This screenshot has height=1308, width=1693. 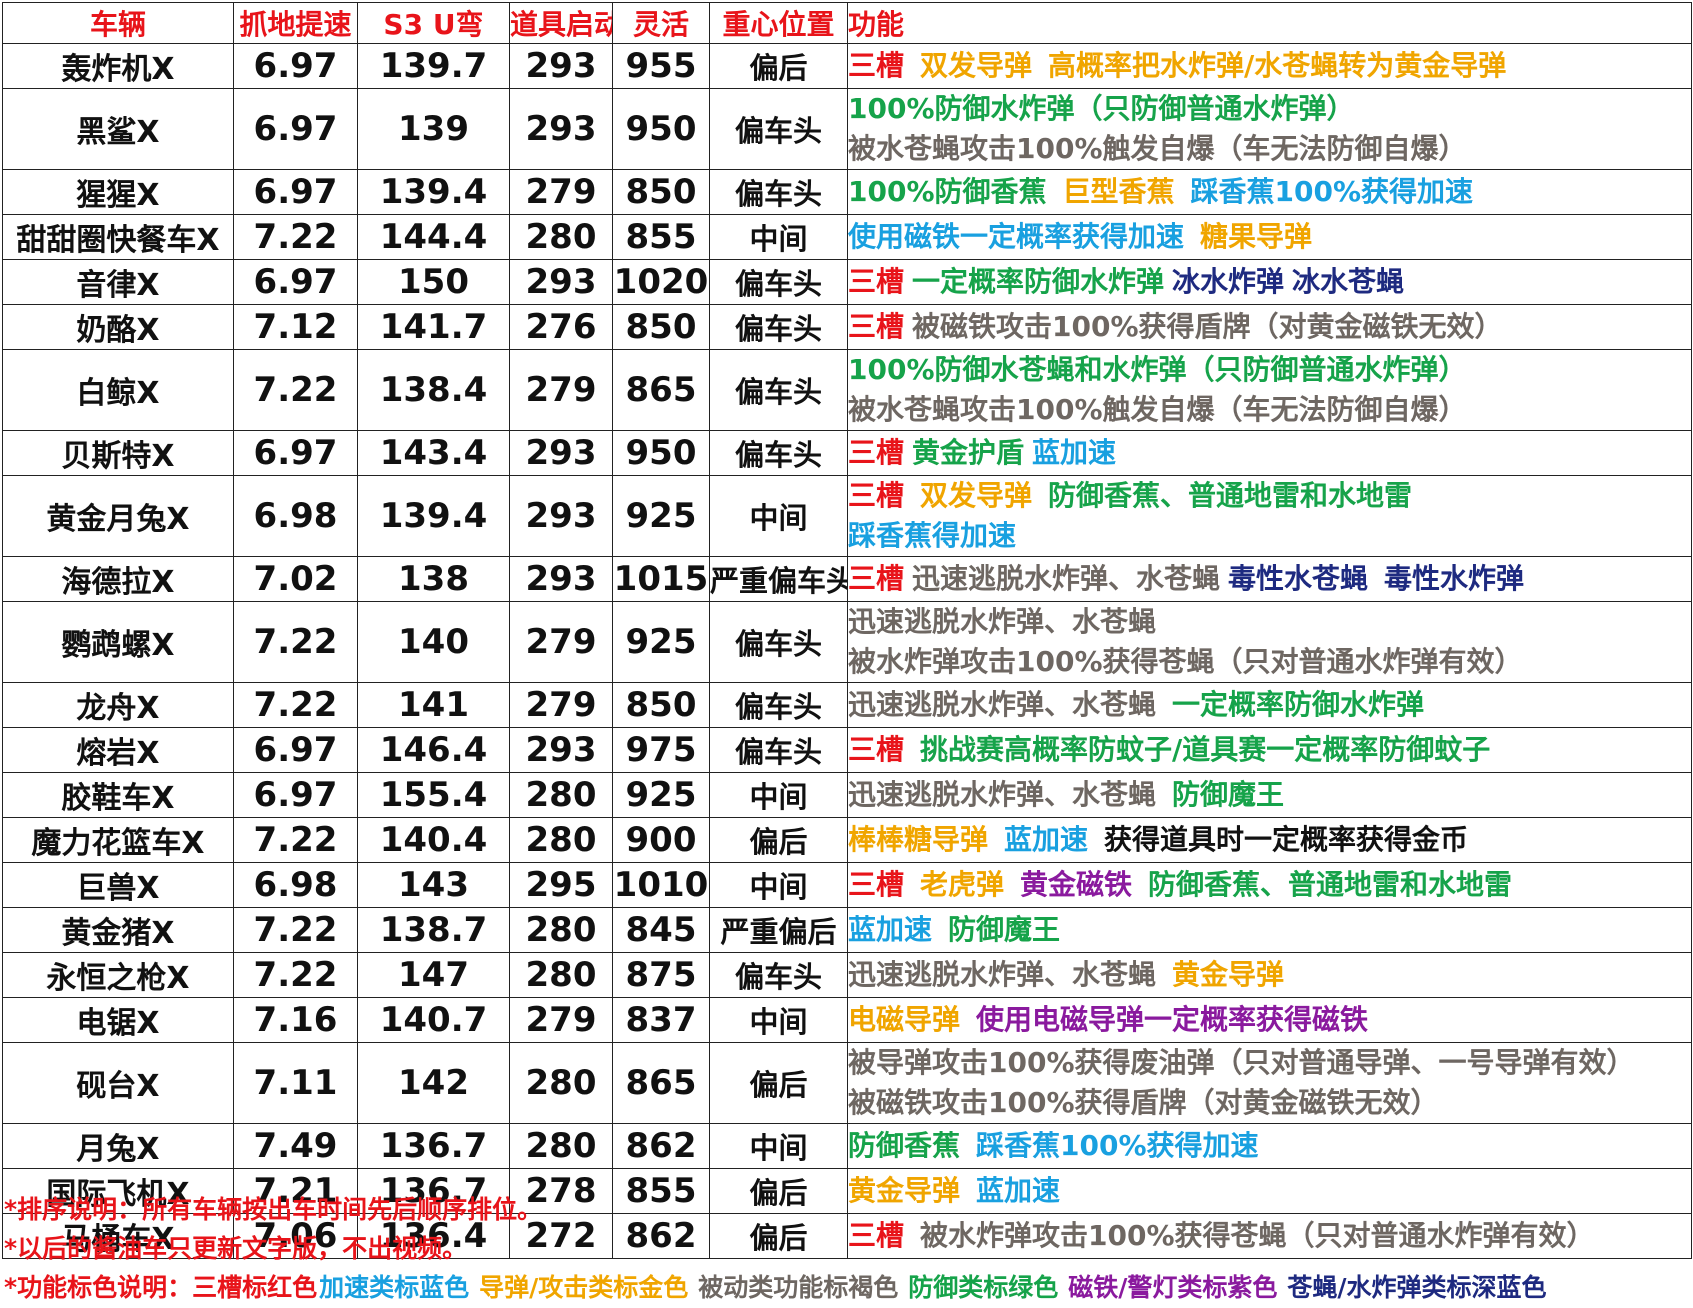 I want to click on note-update: *以后的酱油车只更新文字版，不出视频。, so click(x=236, y=1248).